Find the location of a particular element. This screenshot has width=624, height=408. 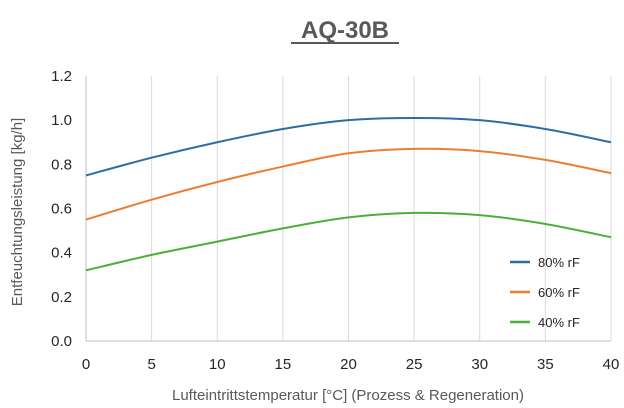

x-tick-label: 10 is located at coordinates (217, 364).